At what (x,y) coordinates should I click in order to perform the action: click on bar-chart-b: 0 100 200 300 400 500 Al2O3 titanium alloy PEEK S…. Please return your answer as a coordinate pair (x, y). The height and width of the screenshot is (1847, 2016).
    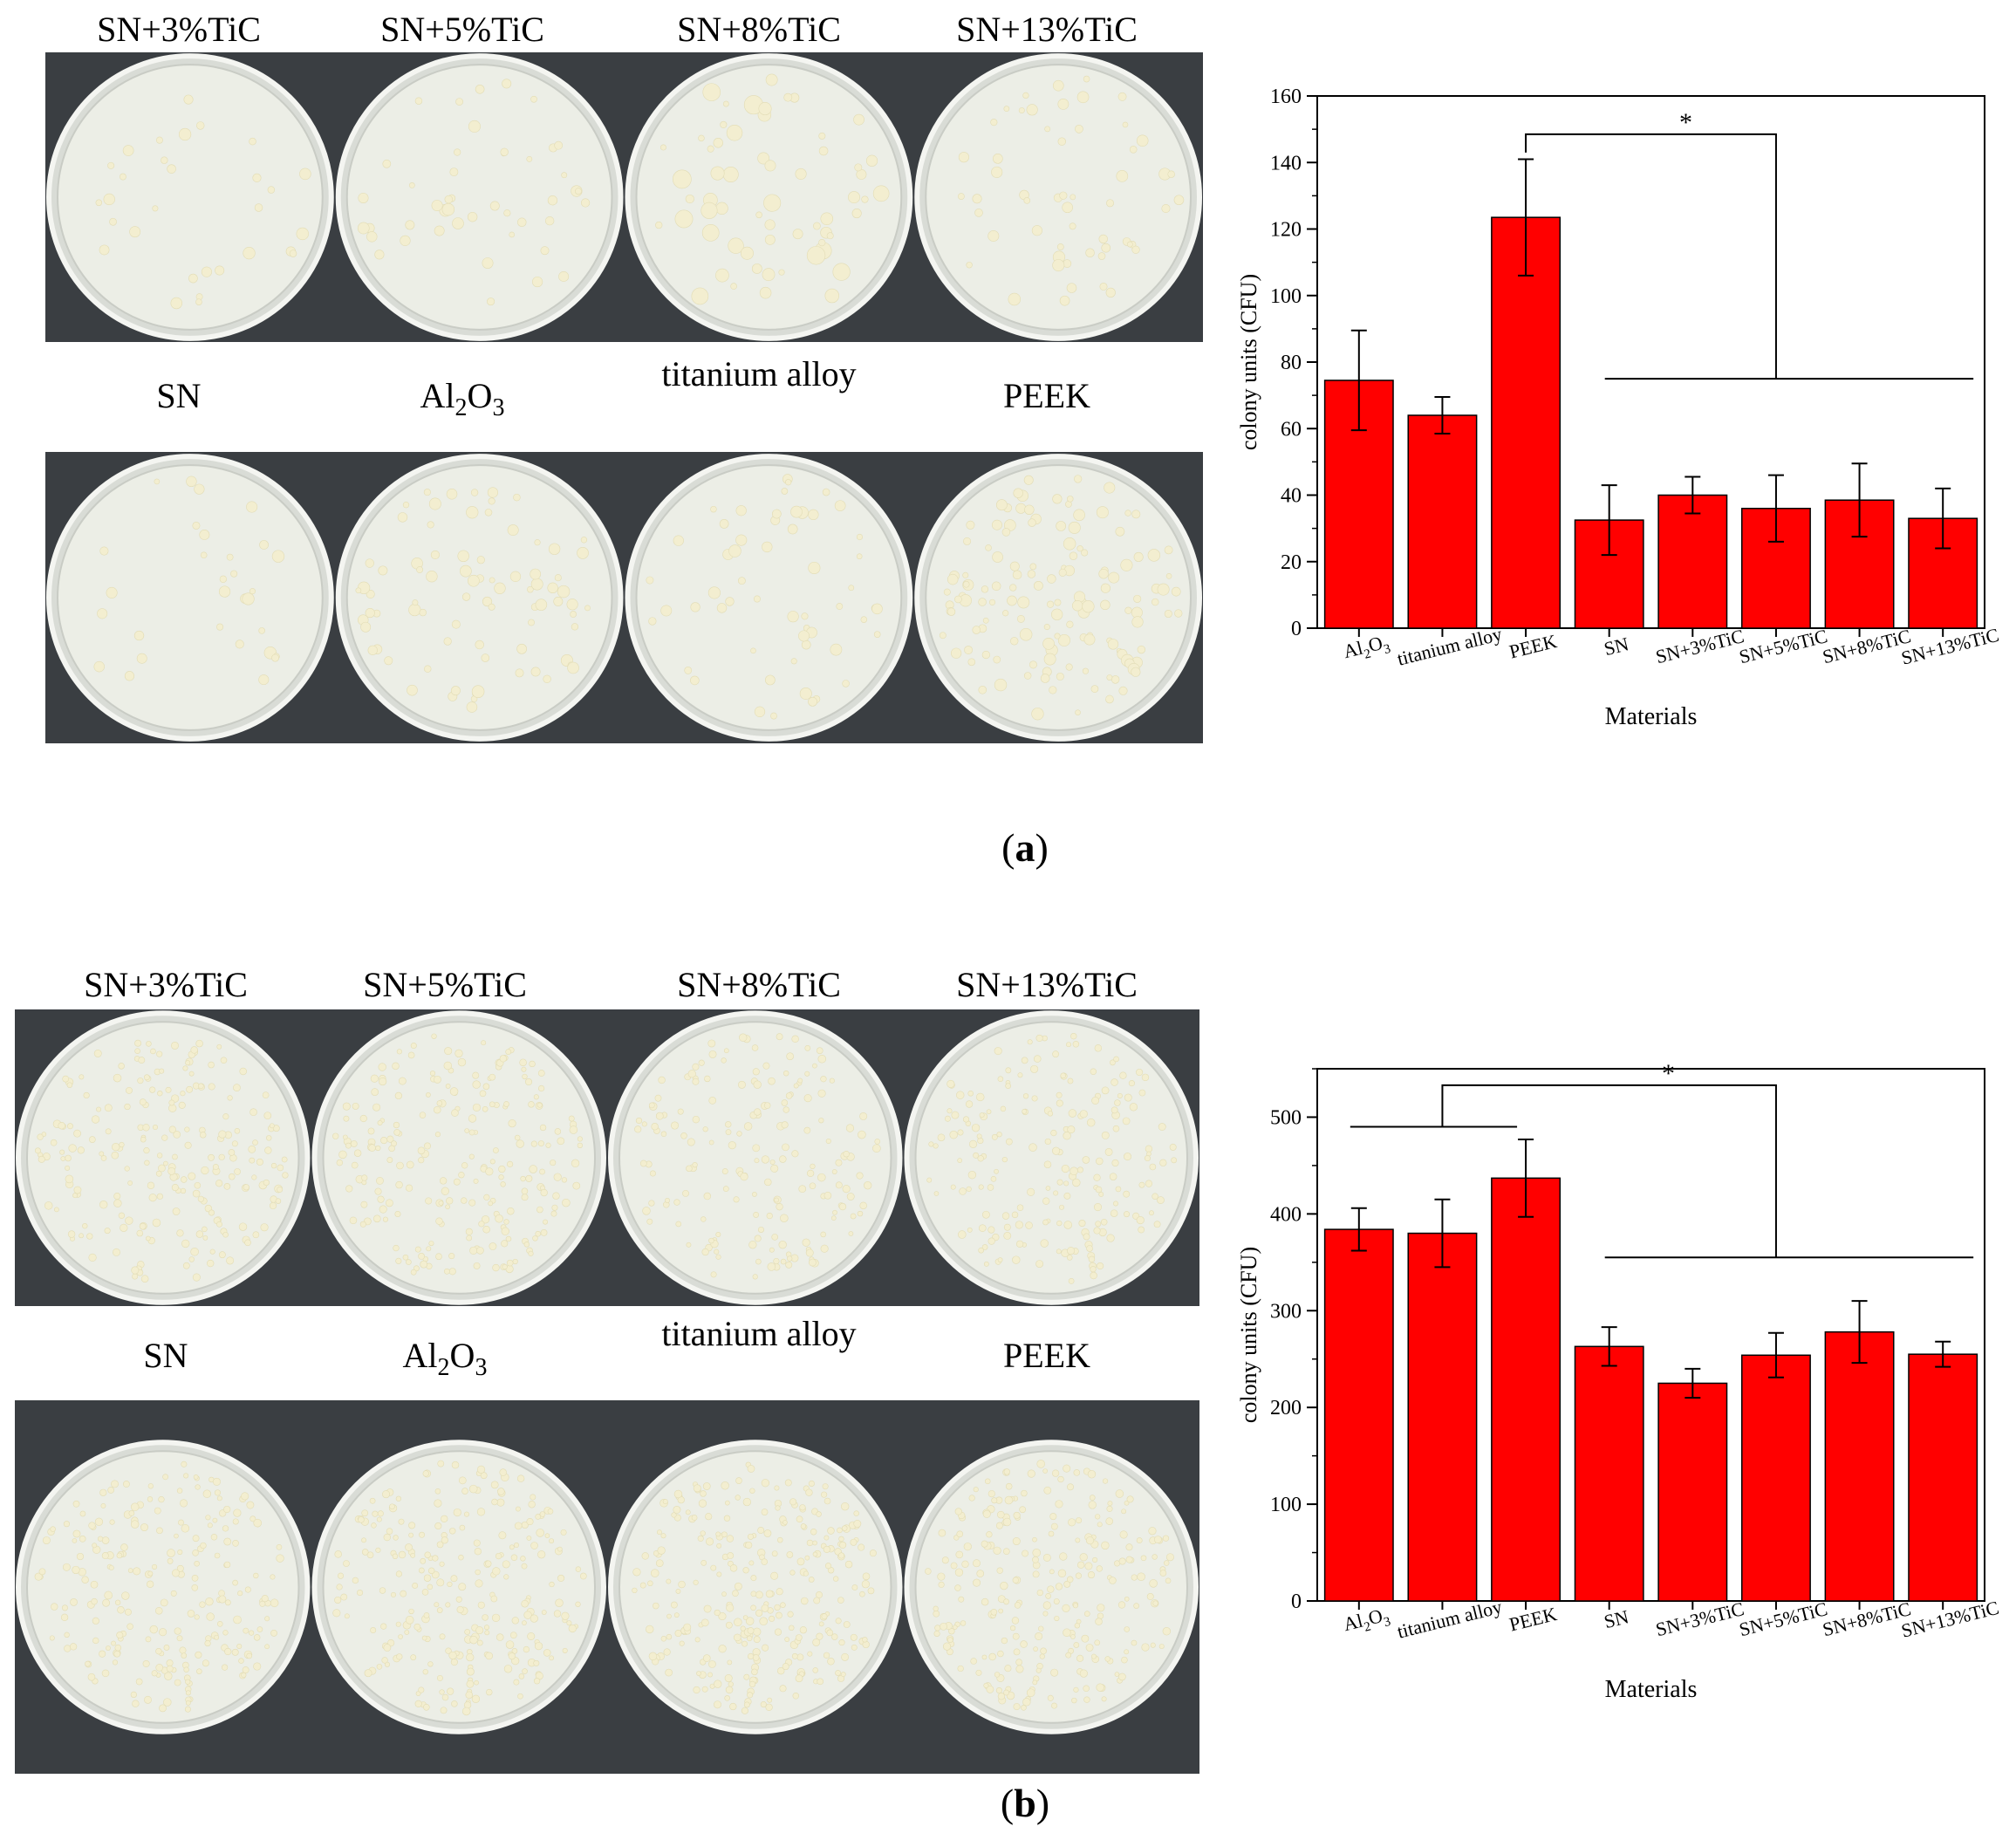
    Looking at the image, I should click on (1621, 1374).